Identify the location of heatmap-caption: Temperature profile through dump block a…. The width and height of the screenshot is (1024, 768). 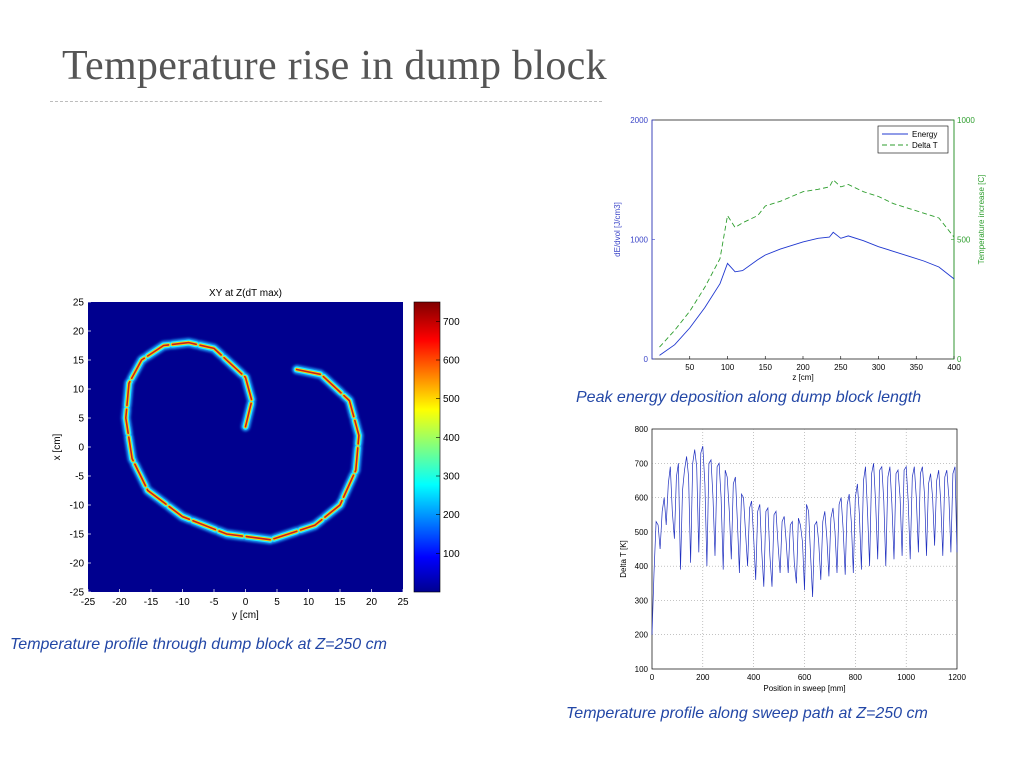
(198, 644).